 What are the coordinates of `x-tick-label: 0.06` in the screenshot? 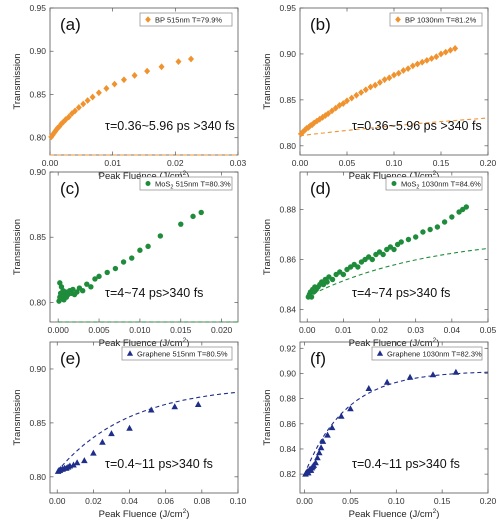 It's located at (165, 501).